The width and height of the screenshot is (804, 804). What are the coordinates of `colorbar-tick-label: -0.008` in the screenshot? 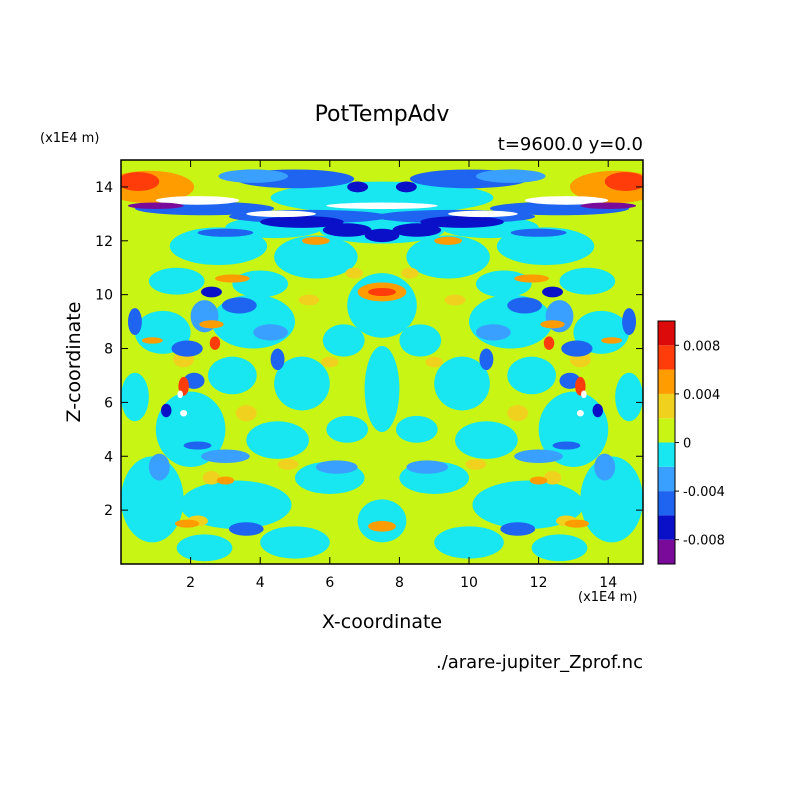 It's located at (704, 541).